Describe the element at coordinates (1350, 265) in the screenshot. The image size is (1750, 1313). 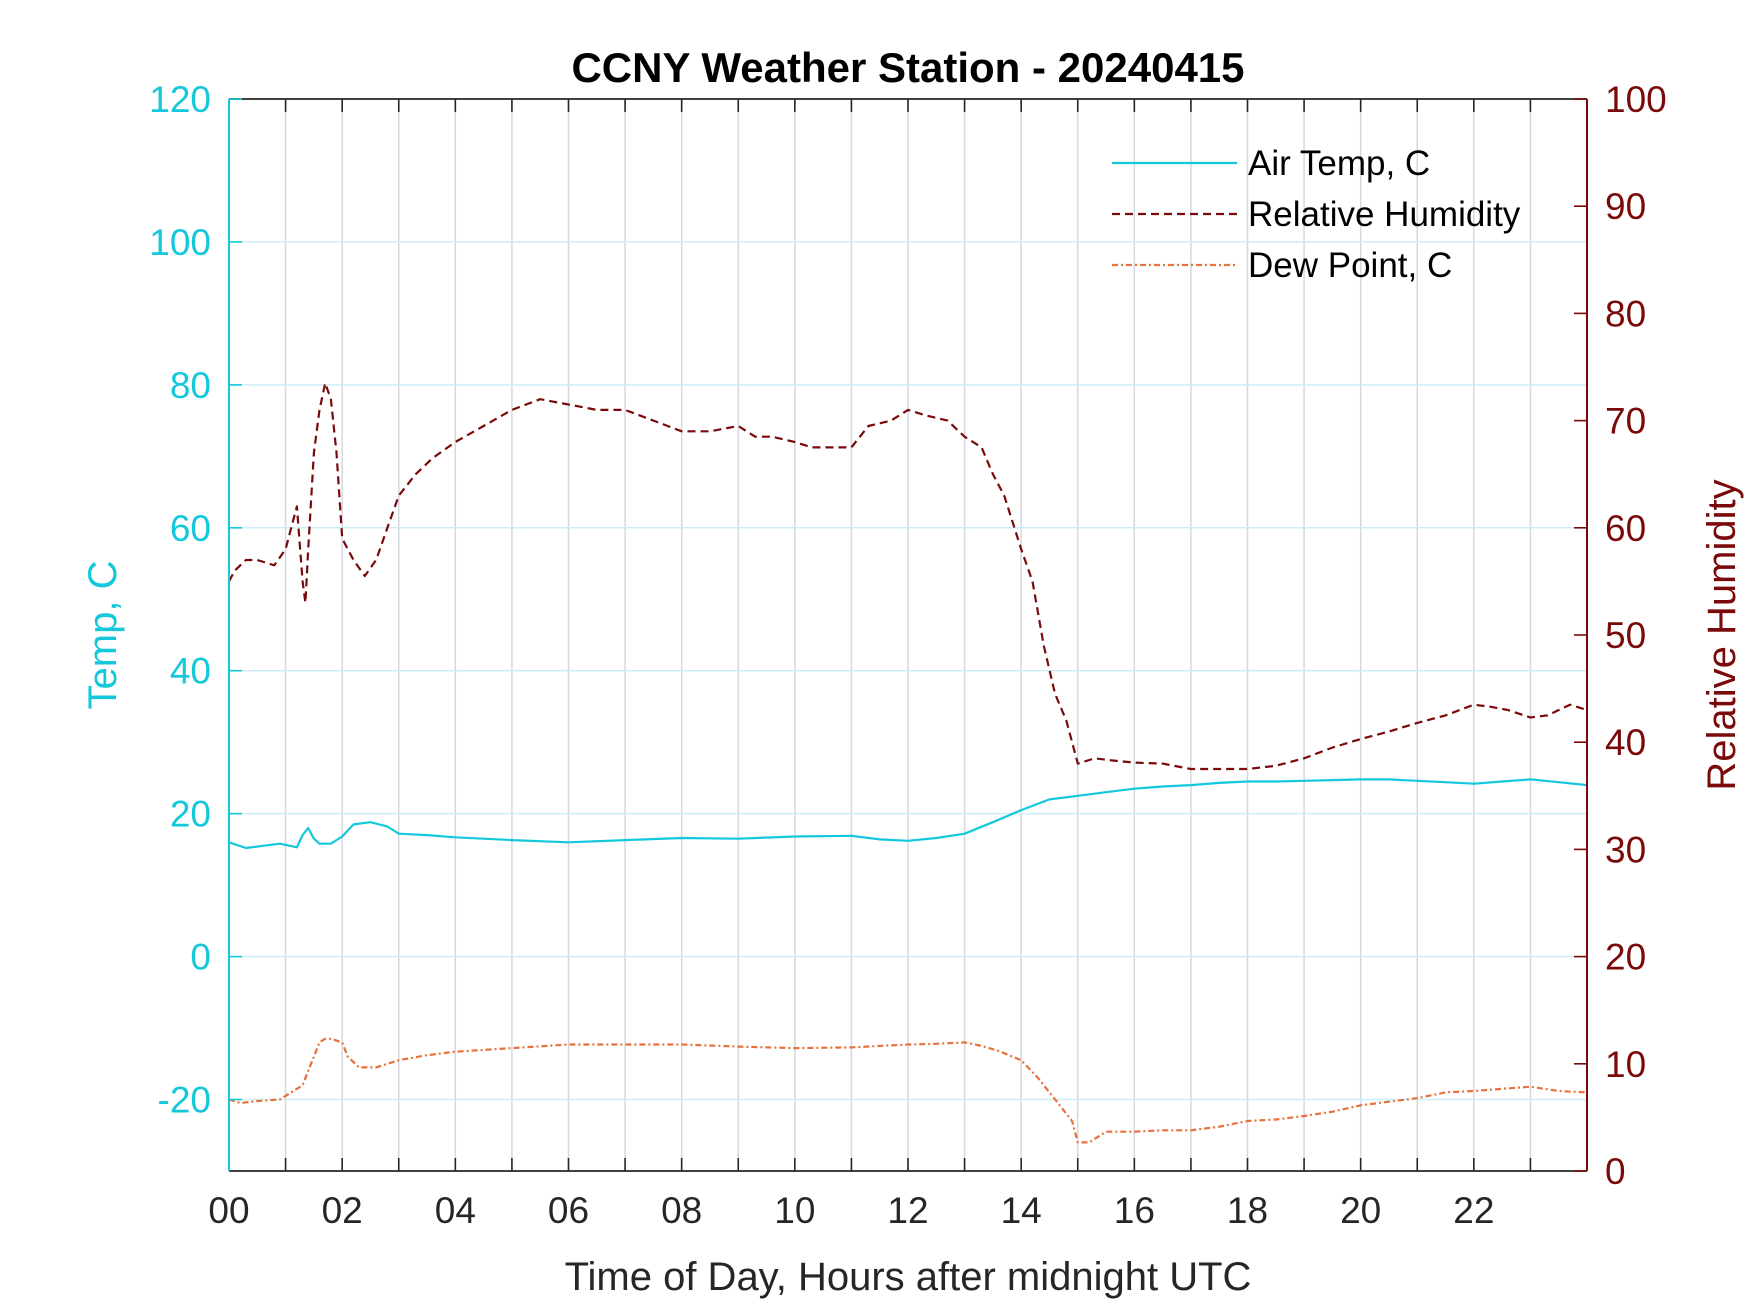
I see `legend-label-2: Dew Point, C` at that location.